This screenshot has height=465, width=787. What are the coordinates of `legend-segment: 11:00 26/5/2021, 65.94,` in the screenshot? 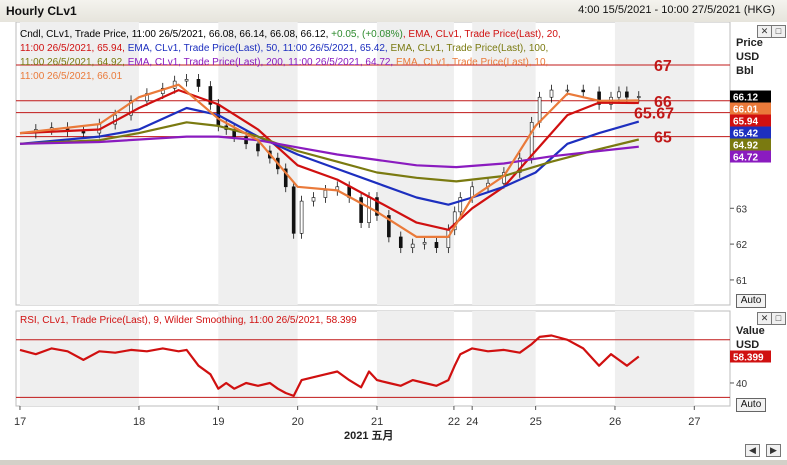 It's located at (74, 48).